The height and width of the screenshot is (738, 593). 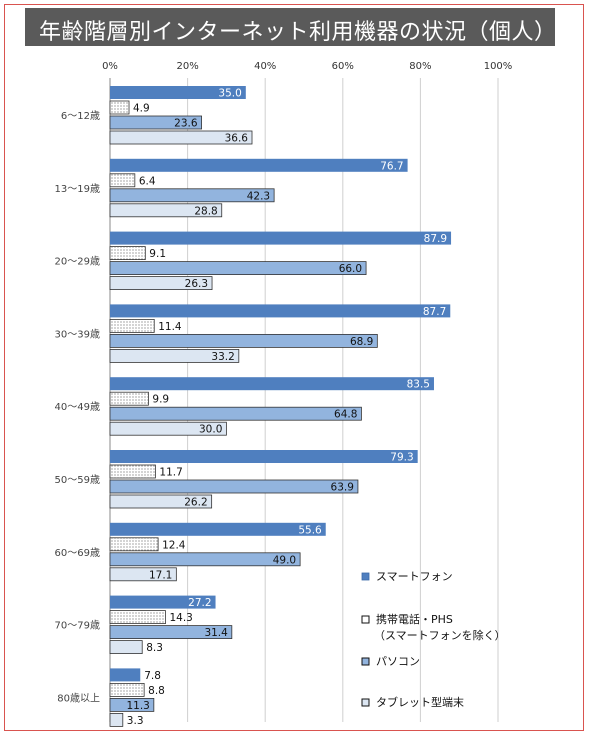 What do you see at coordinates (170, 327) in the screenshot?
I see `value-label: 11.4` at bounding box center [170, 327].